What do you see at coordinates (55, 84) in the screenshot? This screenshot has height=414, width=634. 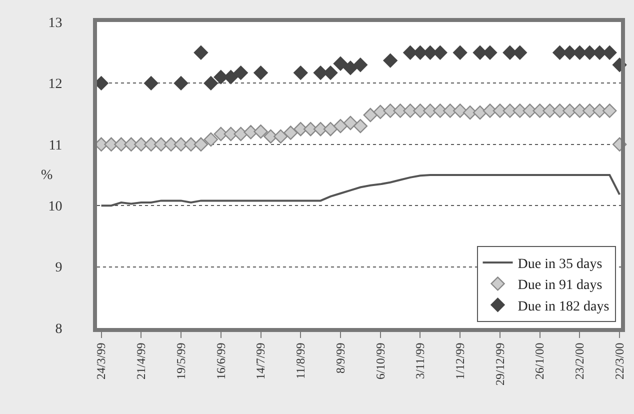 I see `y-tick-label: 12` at bounding box center [55, 84].